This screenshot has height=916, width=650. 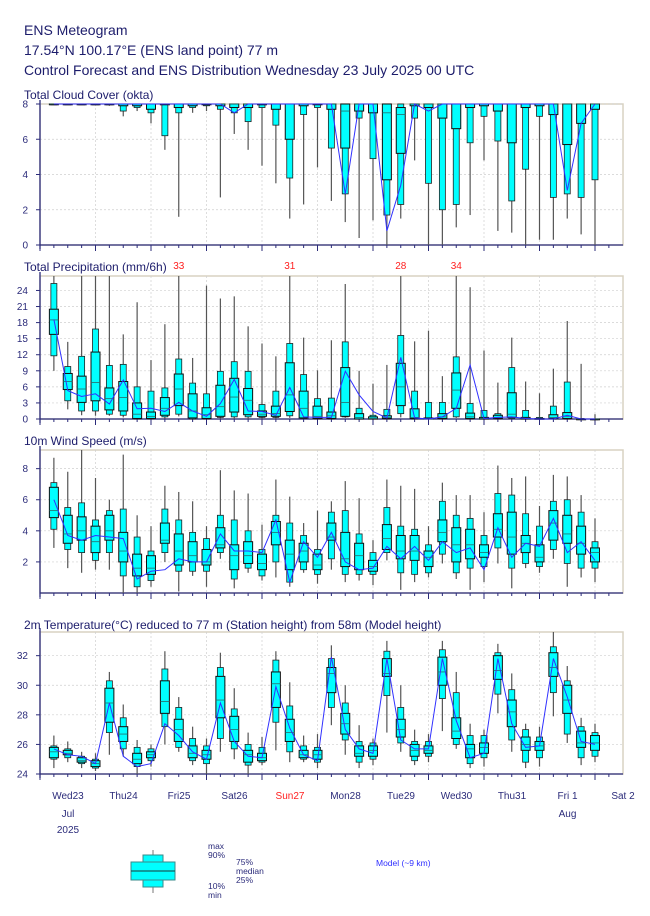 I want to click on y-tick-label: 2, so click(x=25, y=210).